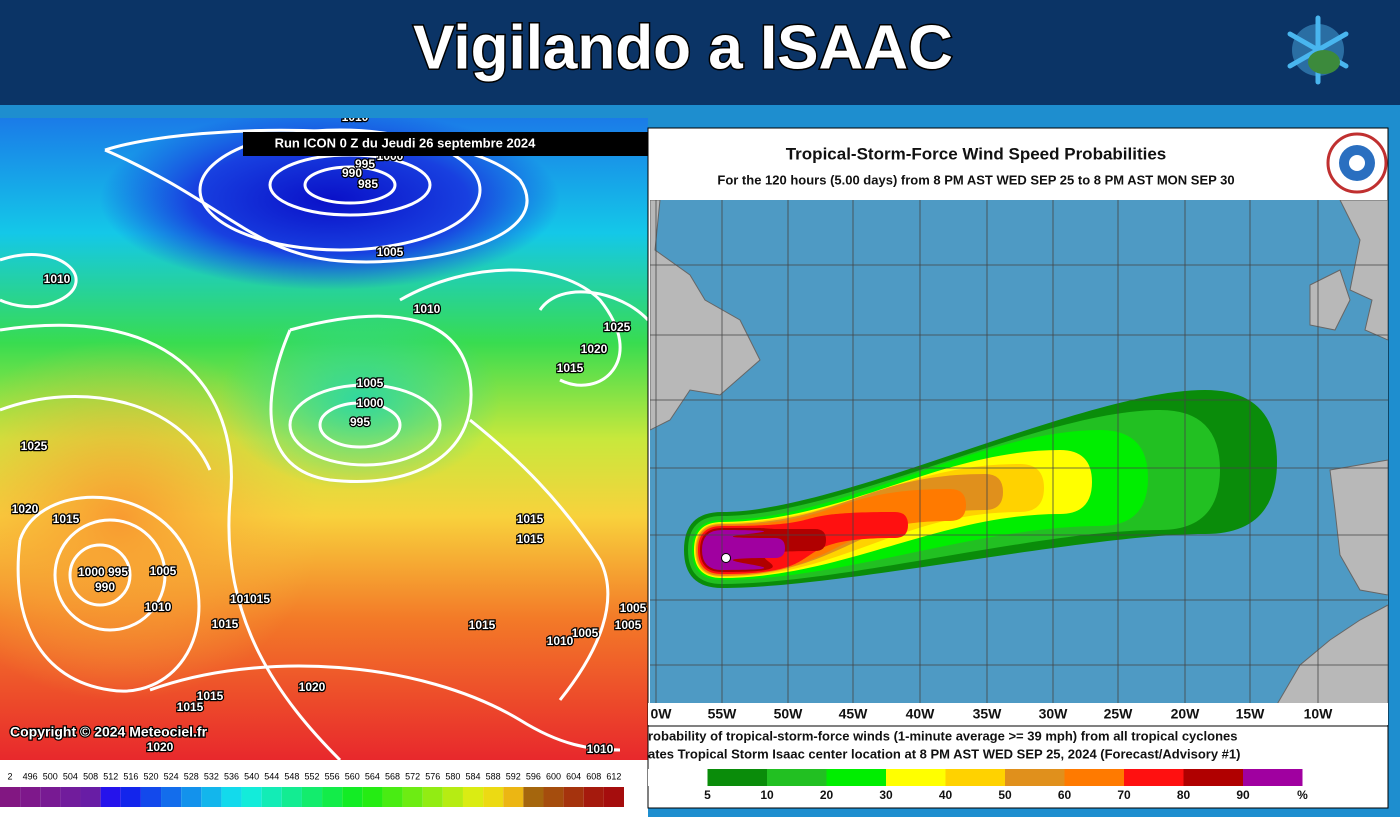 This screenshot has height=817, width=1400. What do you see at coordinates (473, 776) in the screenshot?
I see `scale-label: 584` at bounding box center [473, 776].